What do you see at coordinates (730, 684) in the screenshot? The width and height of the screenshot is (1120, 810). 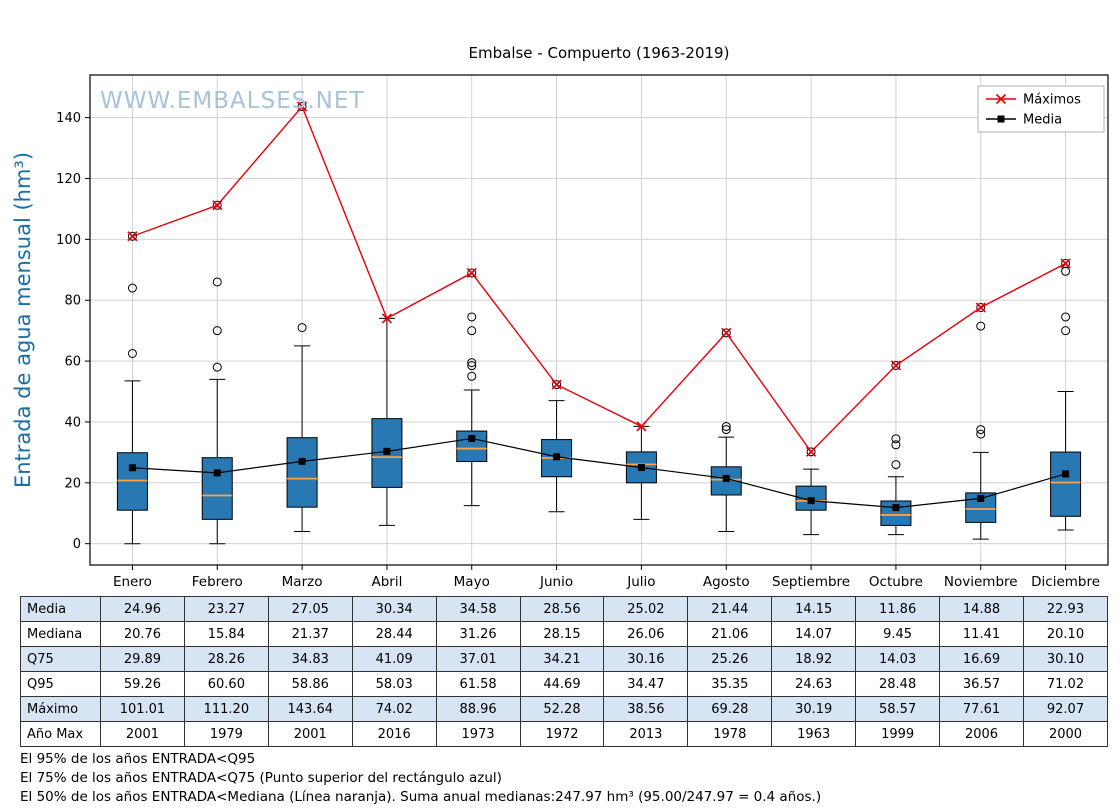 I see `table-cell: 35.35` at bounding box center [730, 684].